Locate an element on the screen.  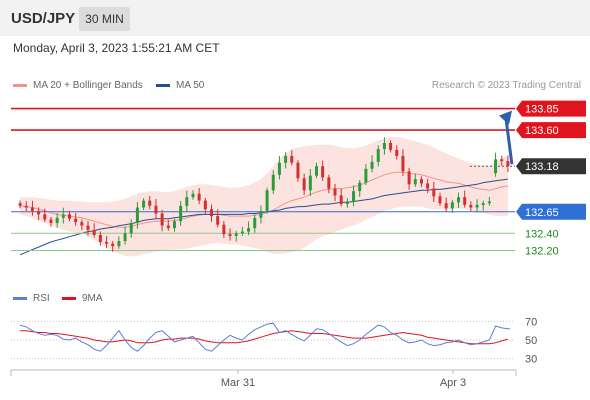
price-tag-label: 133.85 is located at coordinates (542, 110).